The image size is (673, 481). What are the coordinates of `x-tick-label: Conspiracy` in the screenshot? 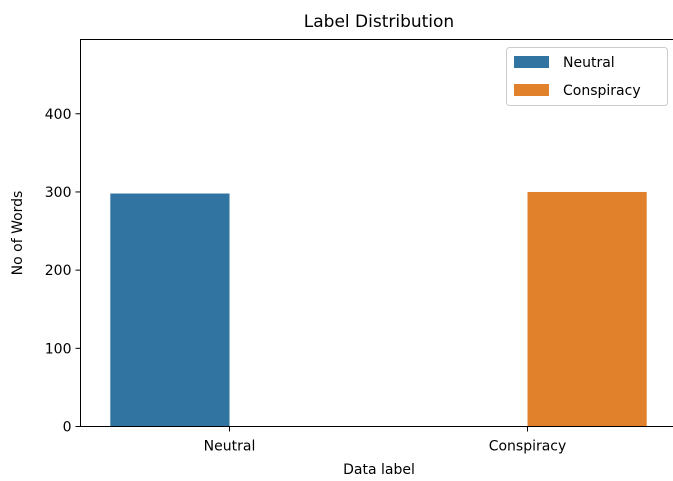 It's located at (528, 447).